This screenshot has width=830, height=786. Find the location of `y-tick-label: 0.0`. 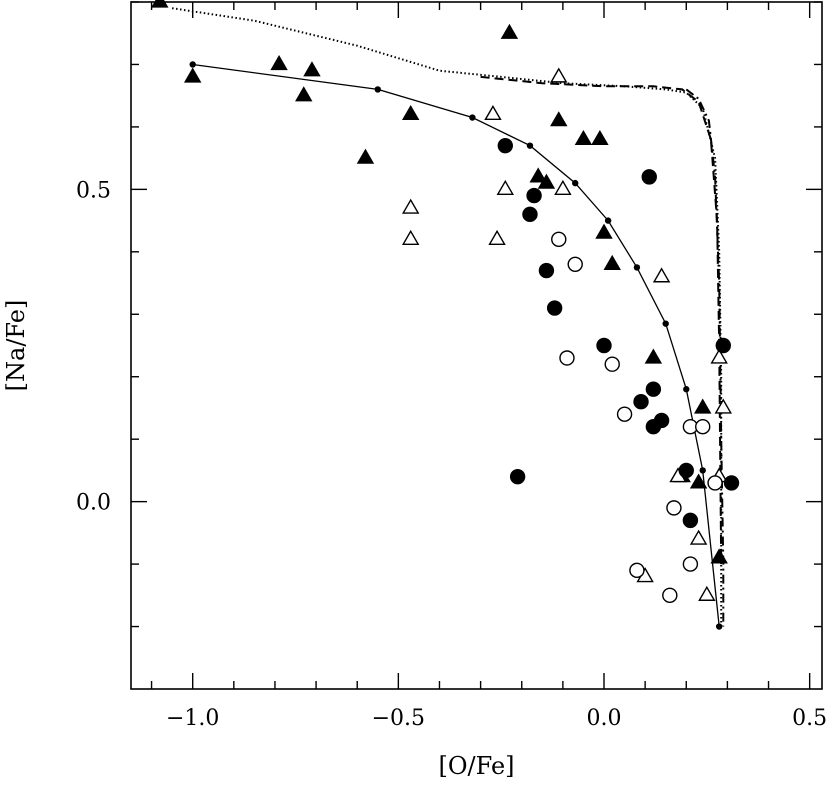

y-tick-label: 0.0 is located at coordinates (93, 503).